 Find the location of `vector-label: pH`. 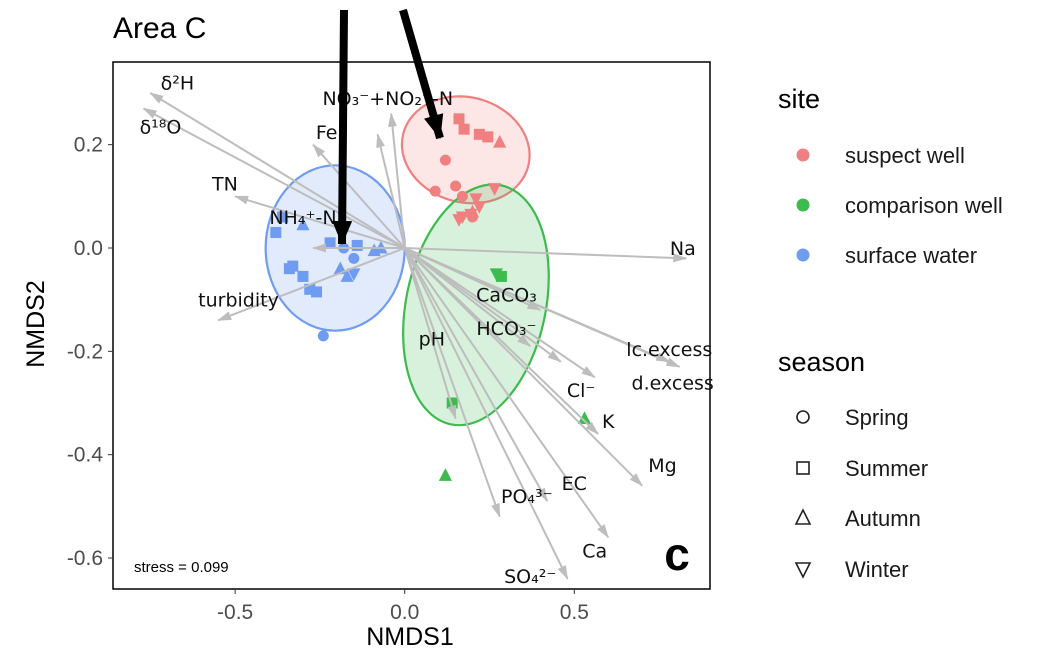

vector-label: pH is located at coordinates (432, 339).